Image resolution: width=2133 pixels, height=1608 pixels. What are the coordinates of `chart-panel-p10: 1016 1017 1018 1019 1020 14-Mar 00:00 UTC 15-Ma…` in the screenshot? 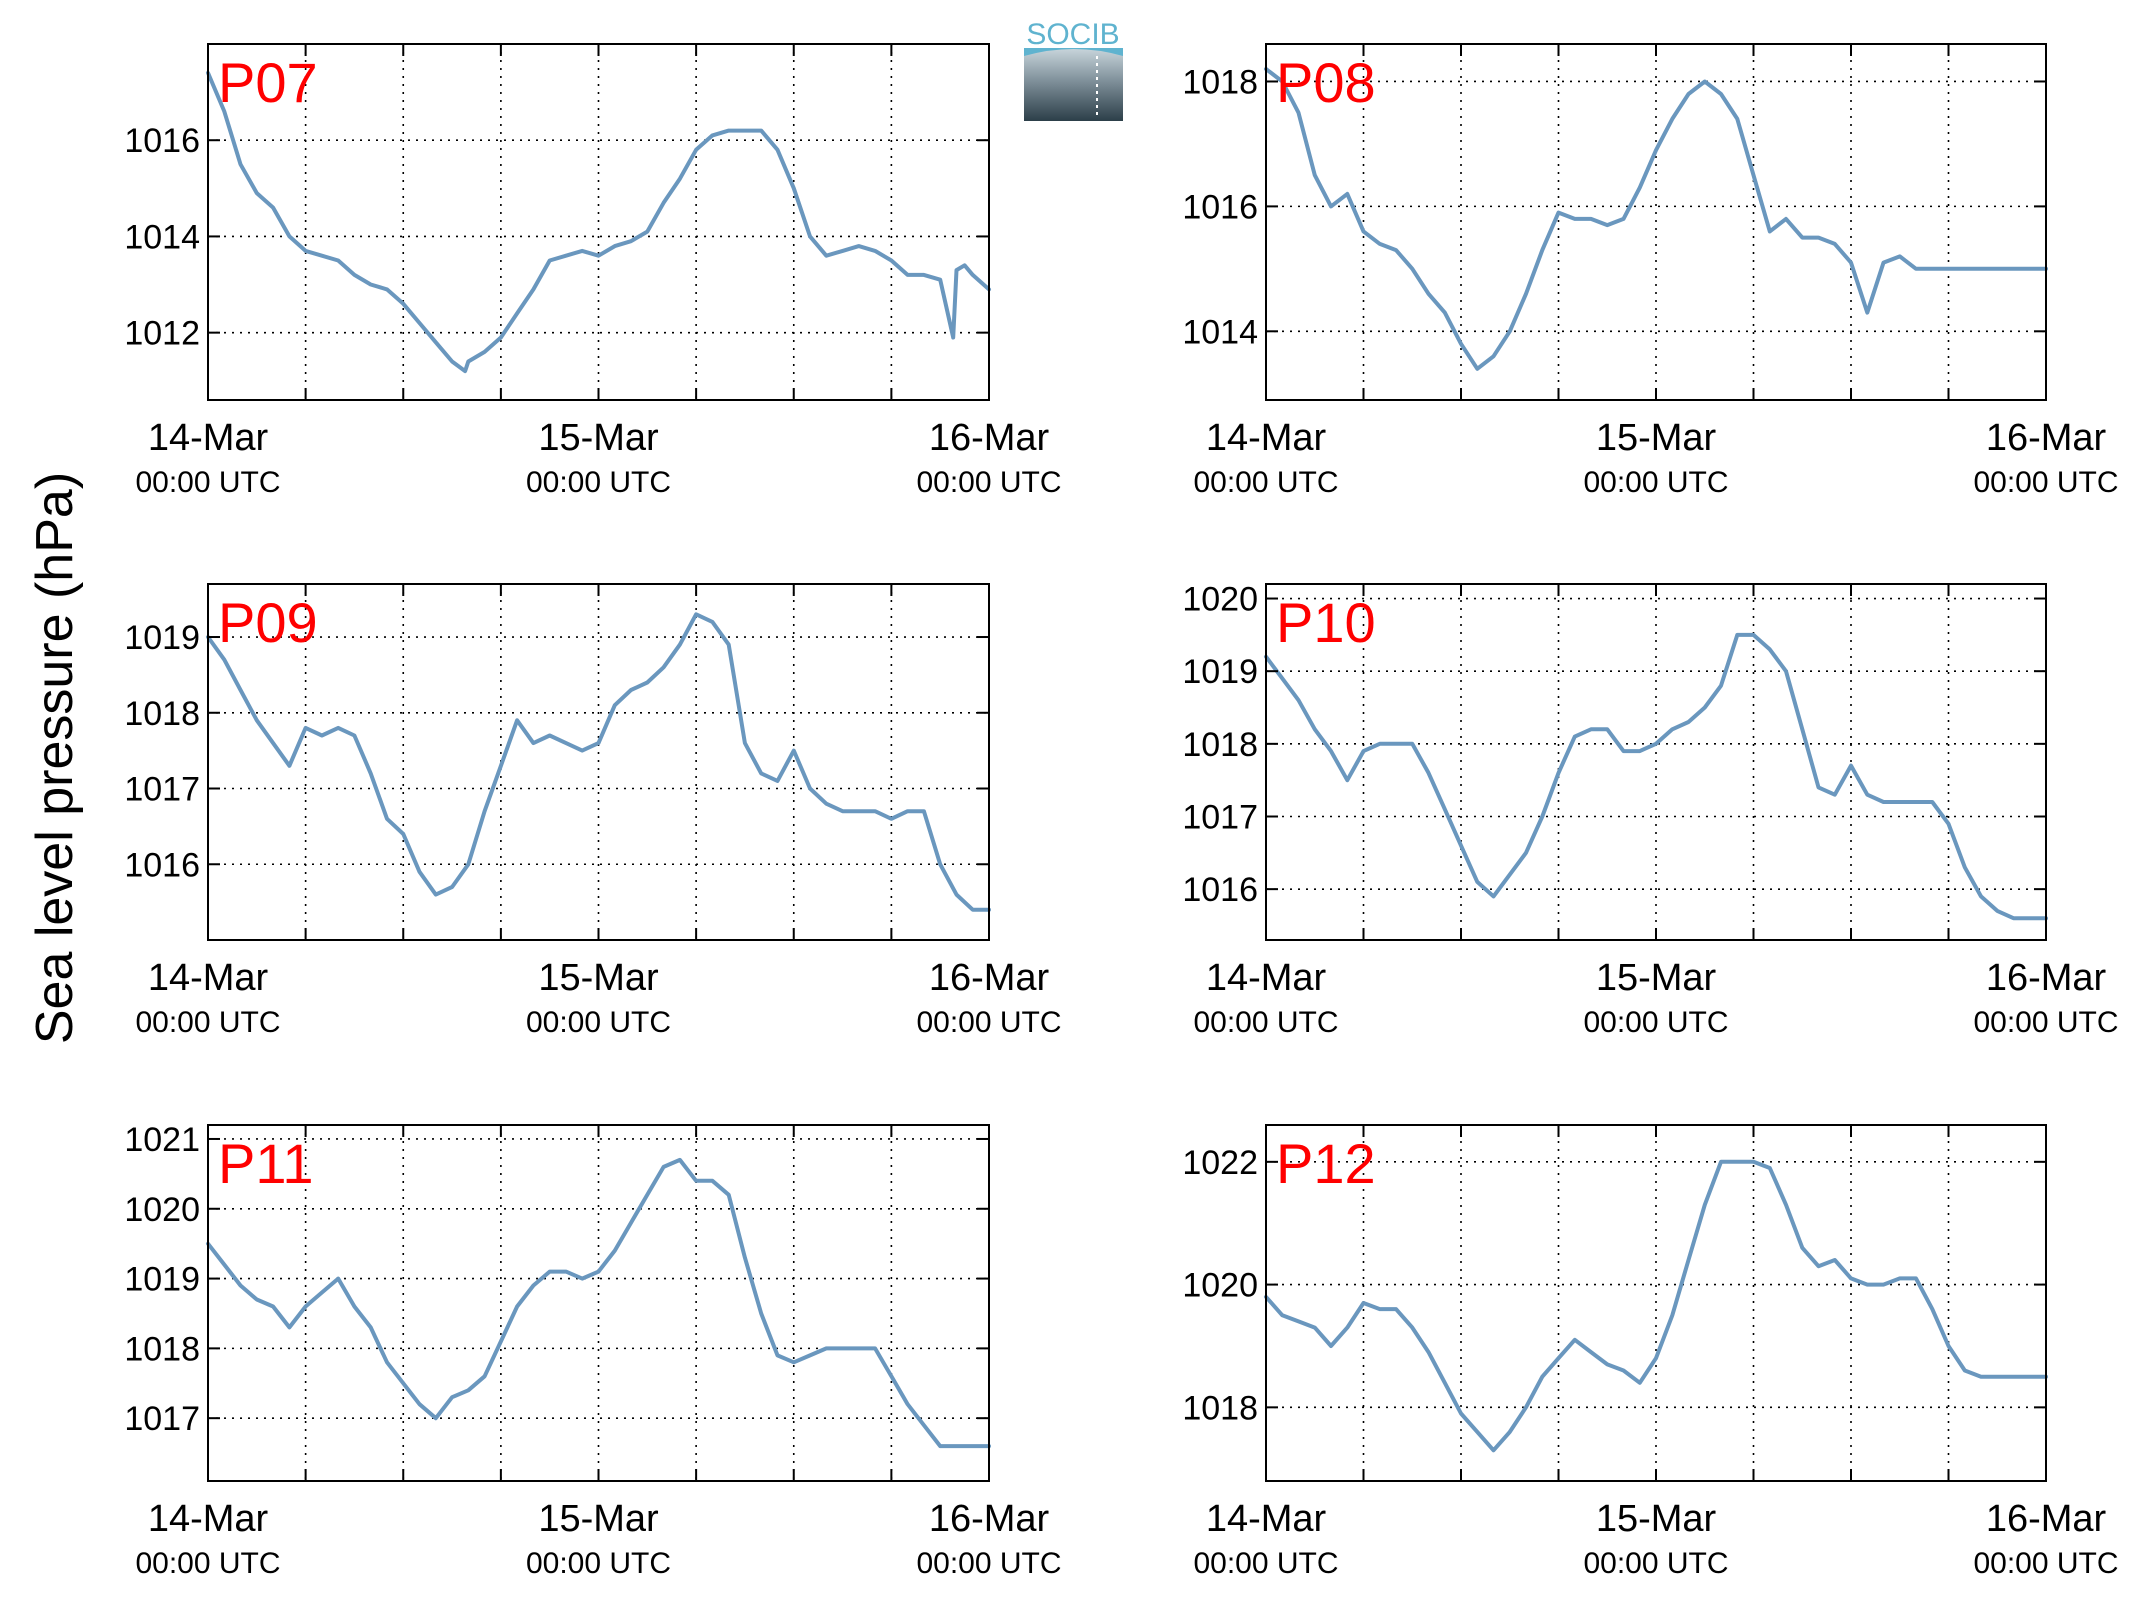 It's located at (1650, 810).